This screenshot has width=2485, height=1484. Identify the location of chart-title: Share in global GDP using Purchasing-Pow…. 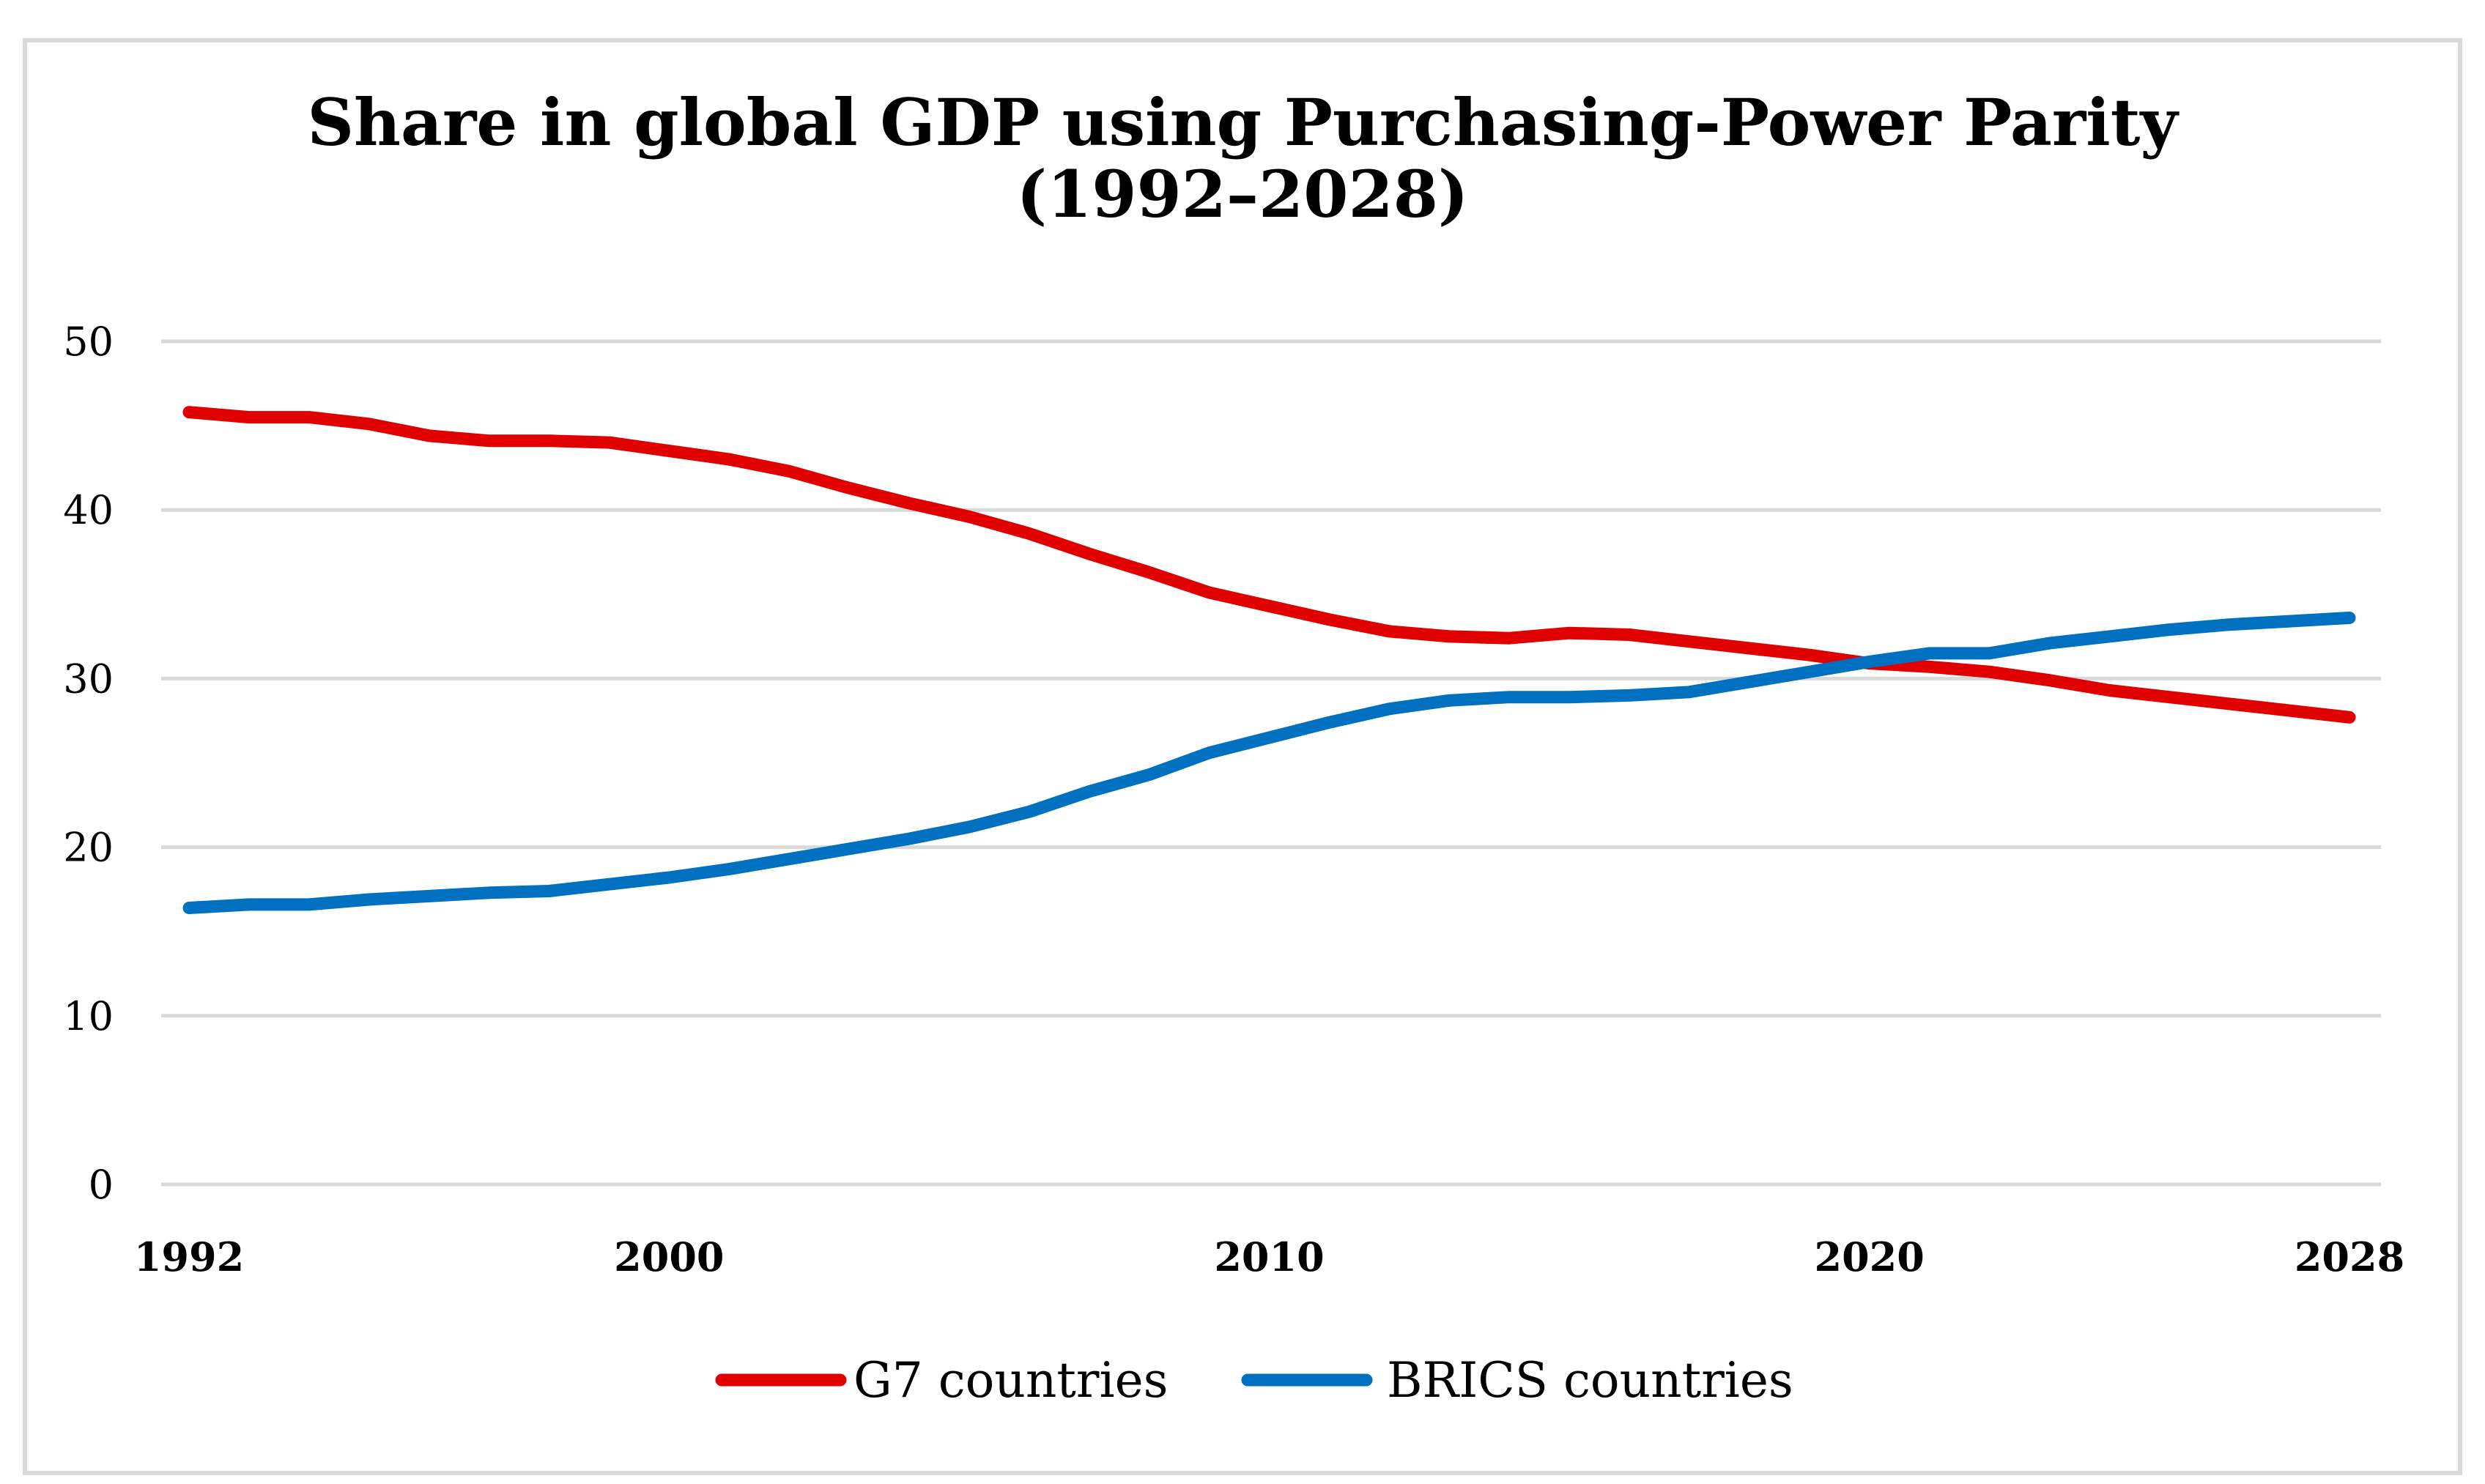
(1242, 122).